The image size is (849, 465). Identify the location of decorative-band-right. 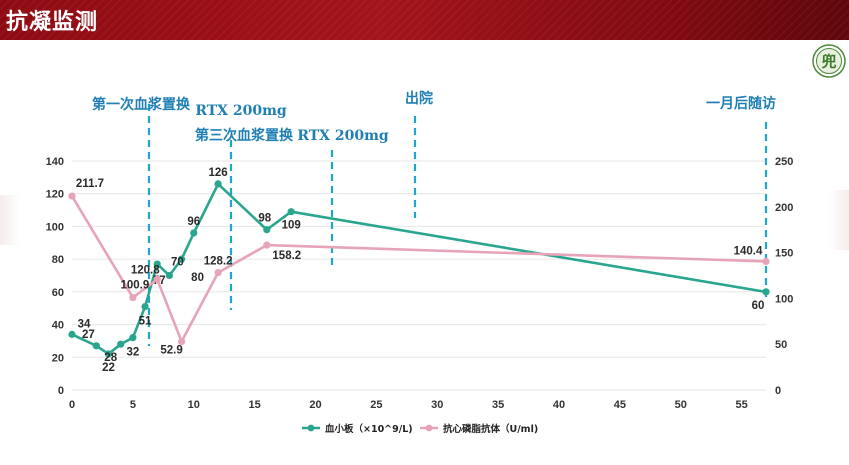
(839, 220).